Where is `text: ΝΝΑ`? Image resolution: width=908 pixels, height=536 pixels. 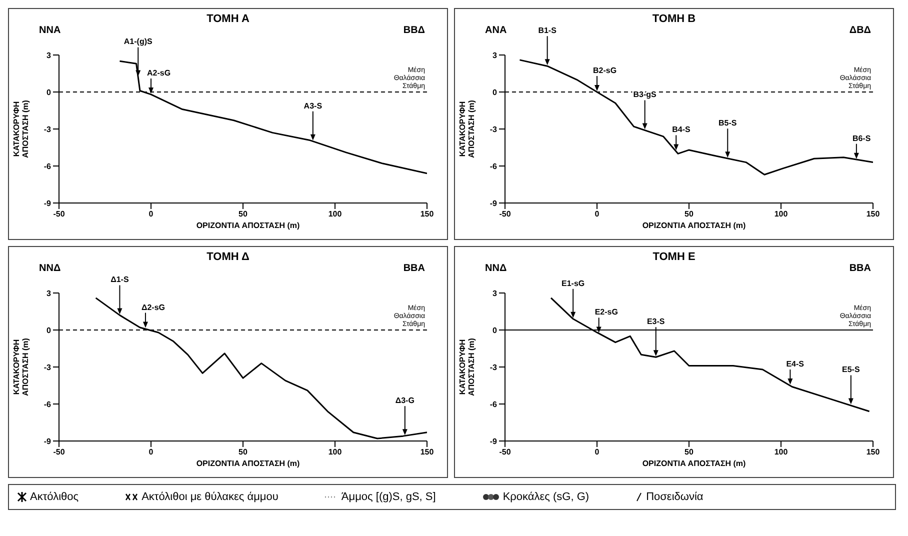 text: ΝΝΑ is located at coordinates (50, 30).